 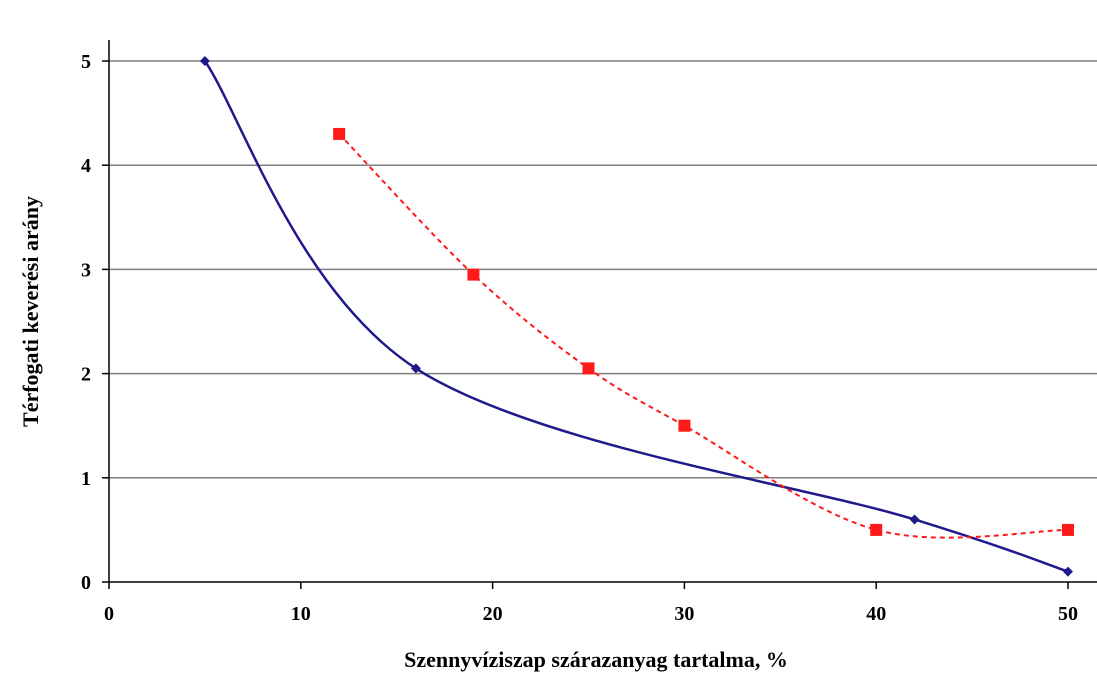 I want to click on y-tick-label-5: 5, so click(x=86, y=62).